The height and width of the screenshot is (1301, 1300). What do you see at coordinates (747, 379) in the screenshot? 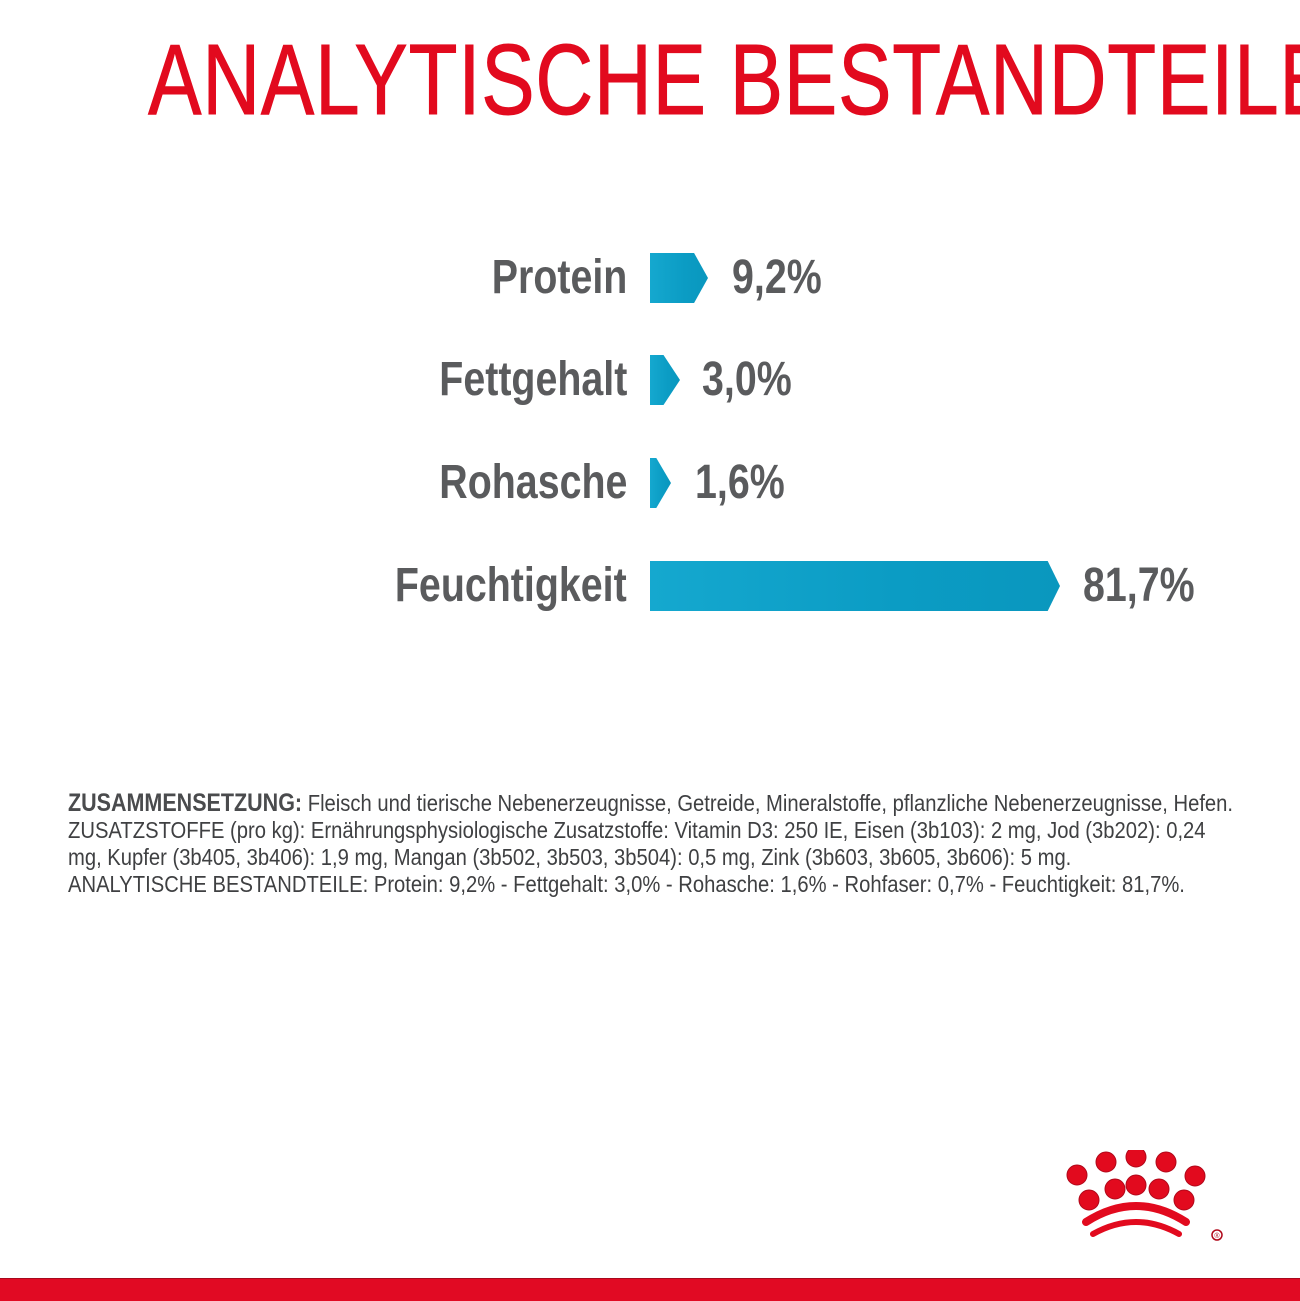
I see `row-value-text: 3,0%` at bounding box center [747, 379].